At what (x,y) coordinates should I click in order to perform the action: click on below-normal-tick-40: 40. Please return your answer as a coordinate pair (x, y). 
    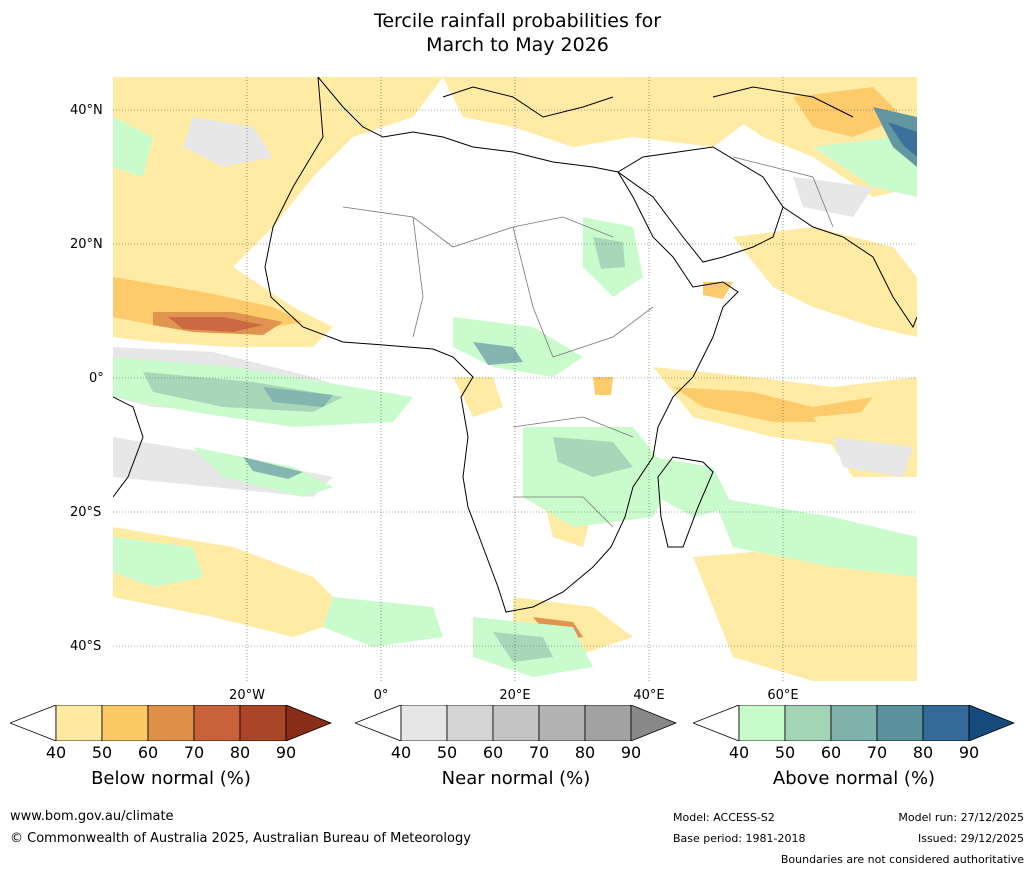
    Looking at the image, I should click on (56, 752).